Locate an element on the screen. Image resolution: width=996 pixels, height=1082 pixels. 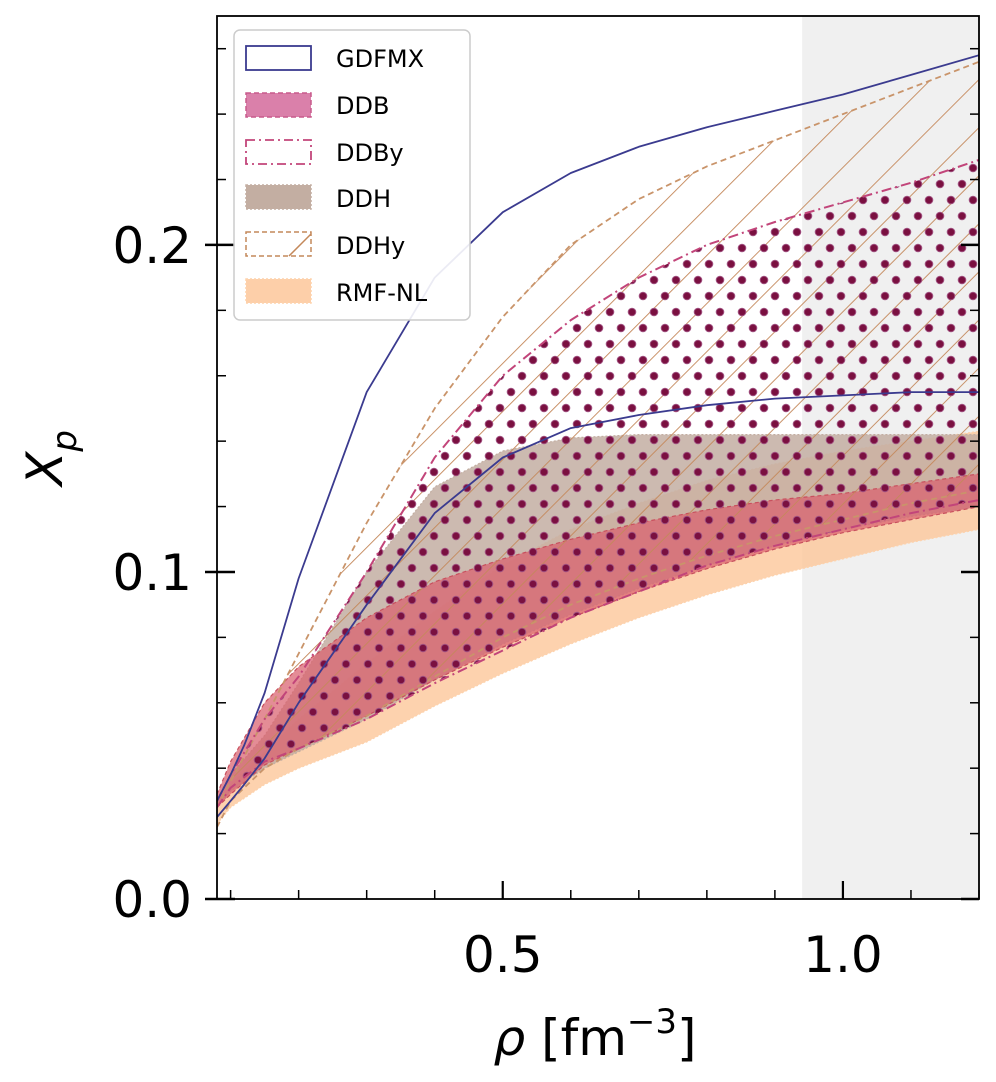
y-axis-title: Xp is located at coordinates (50, 459).